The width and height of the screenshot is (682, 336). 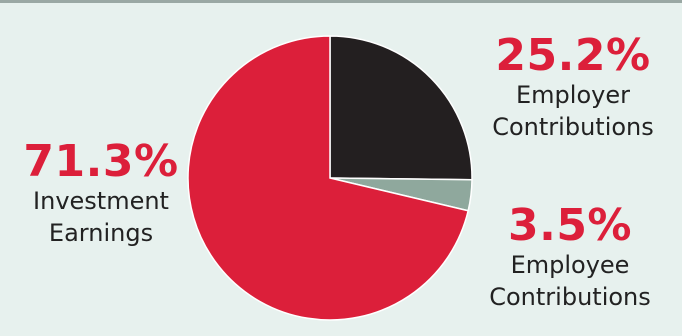 I want to click on employer-contributions-line2: Contributions, so click(x=573, y=127).